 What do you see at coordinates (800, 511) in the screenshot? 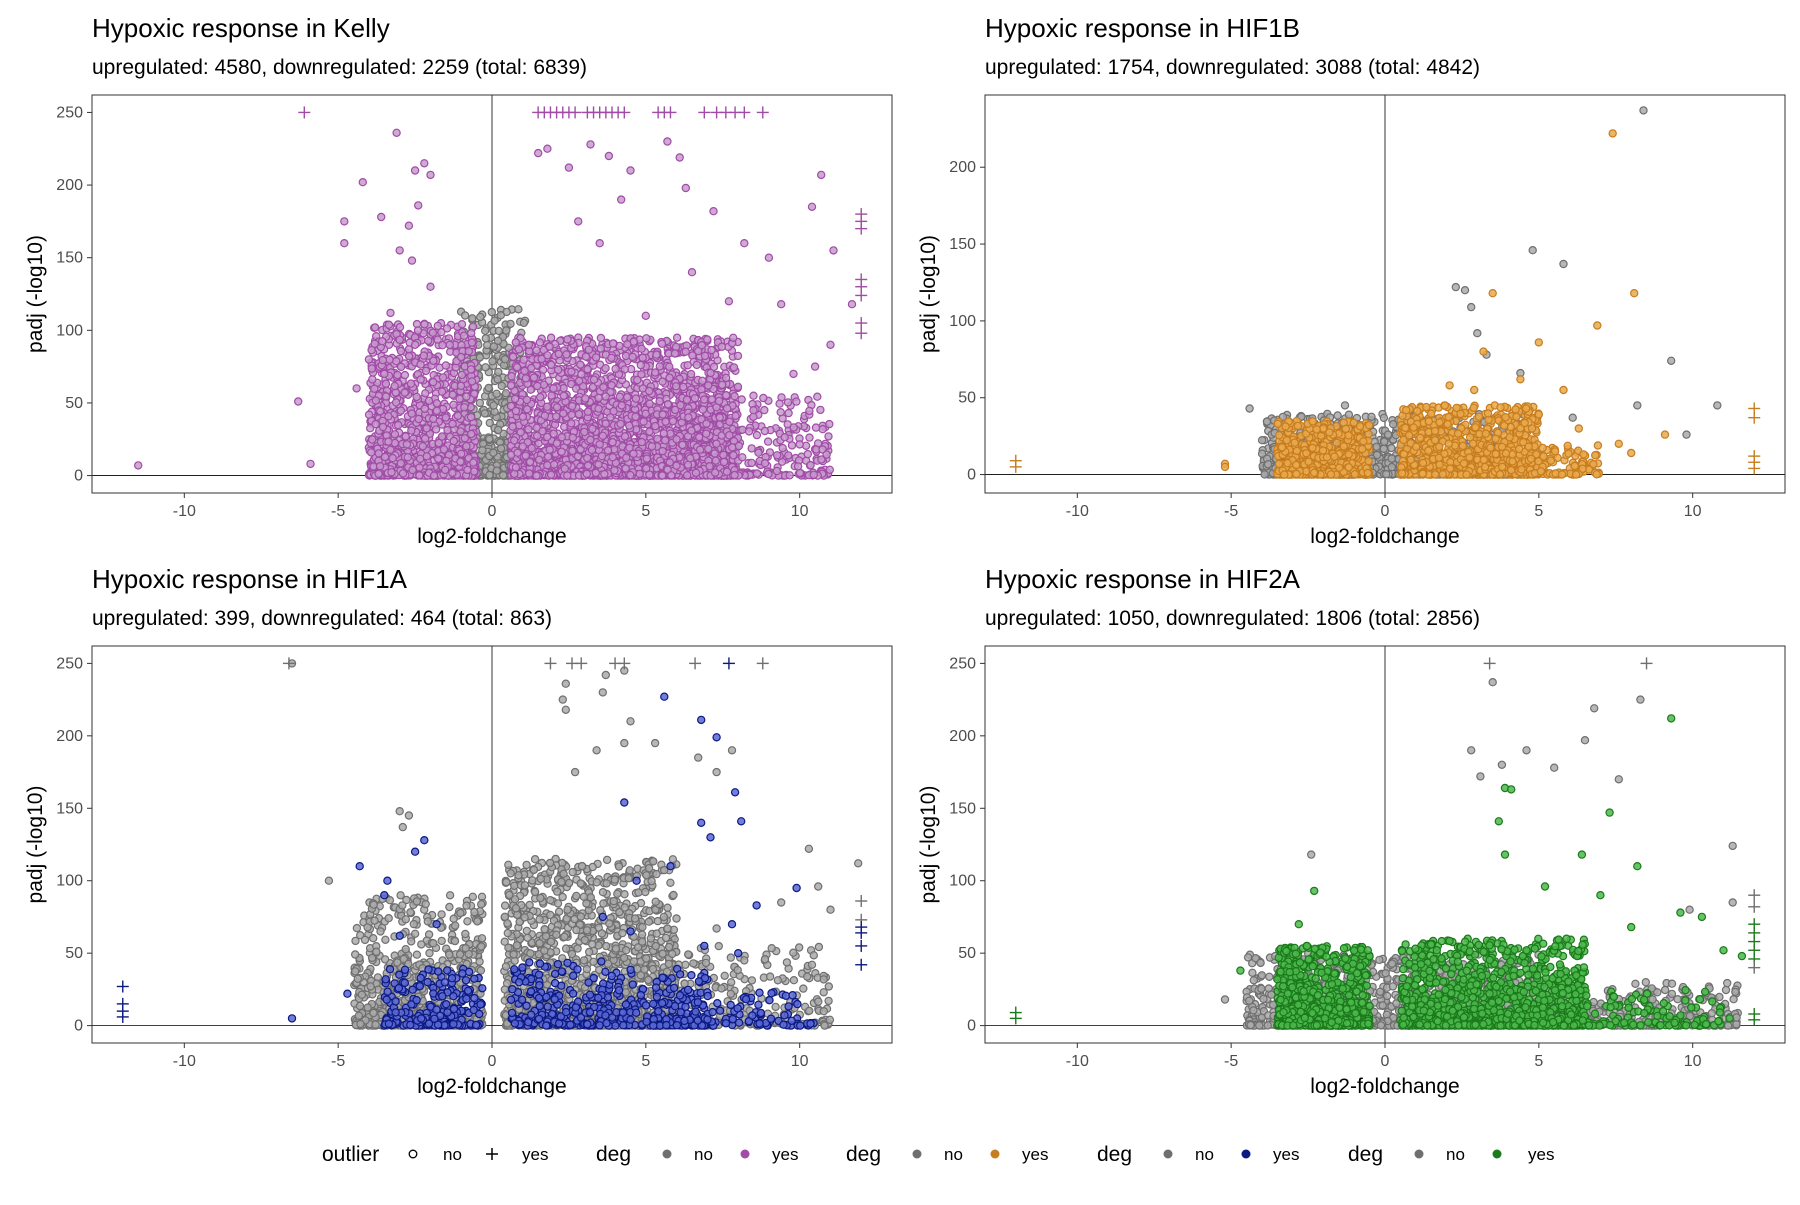
I see `x-tick-label: 10` at bounding box center [800, 511].